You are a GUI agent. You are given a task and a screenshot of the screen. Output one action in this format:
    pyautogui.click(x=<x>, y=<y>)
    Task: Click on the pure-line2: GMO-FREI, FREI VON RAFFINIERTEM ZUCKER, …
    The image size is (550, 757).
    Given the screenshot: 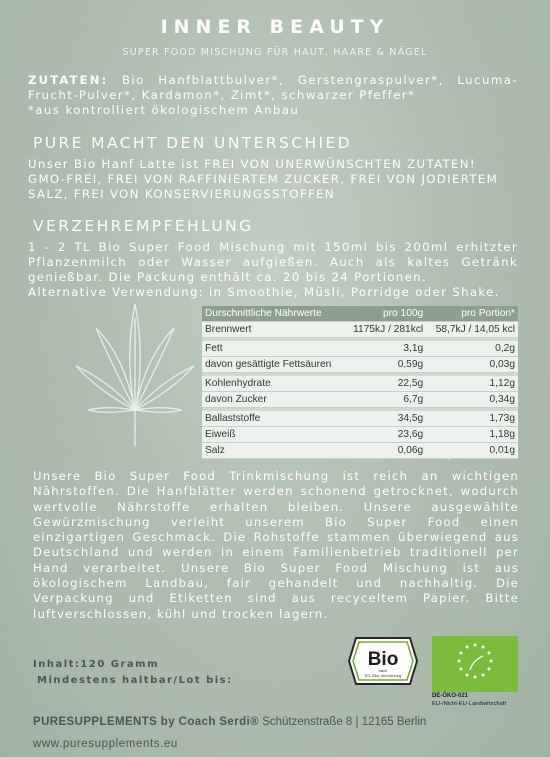 What is the action you would take?
    pyautogui.click(x=263, y=186)
    